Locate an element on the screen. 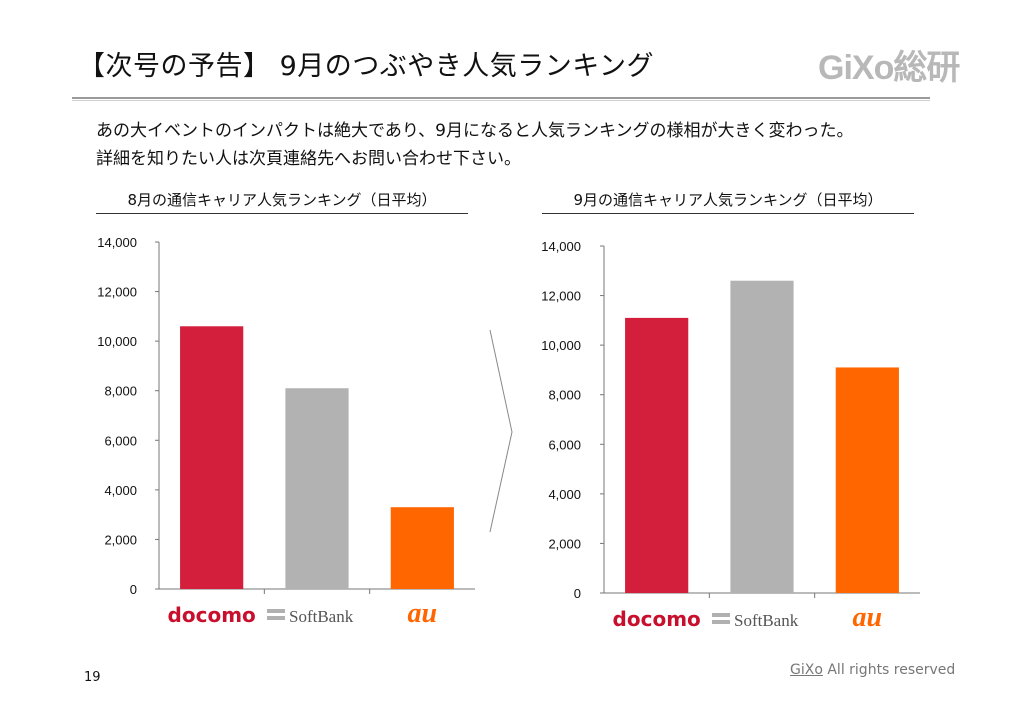  header-divider is located at coordinates (501, 98).